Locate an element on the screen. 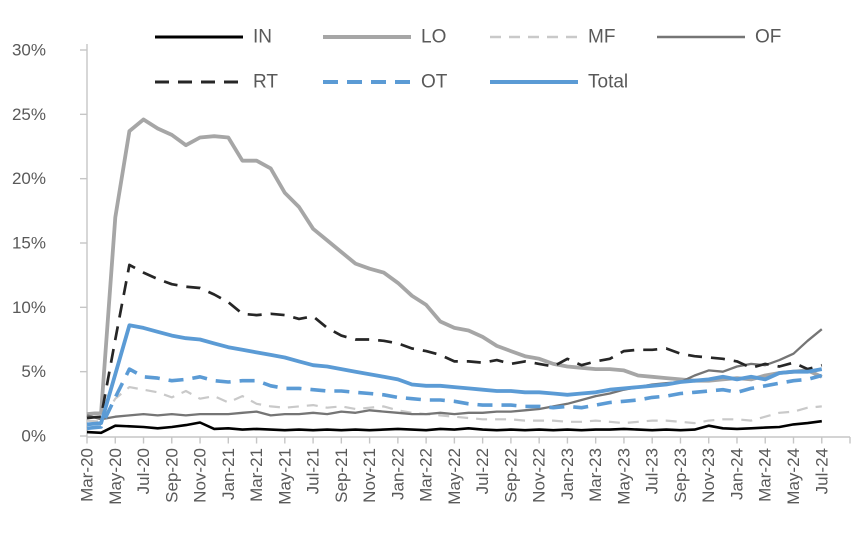  x-tick-label: Jan-22 is located at coordinates (397, 474).